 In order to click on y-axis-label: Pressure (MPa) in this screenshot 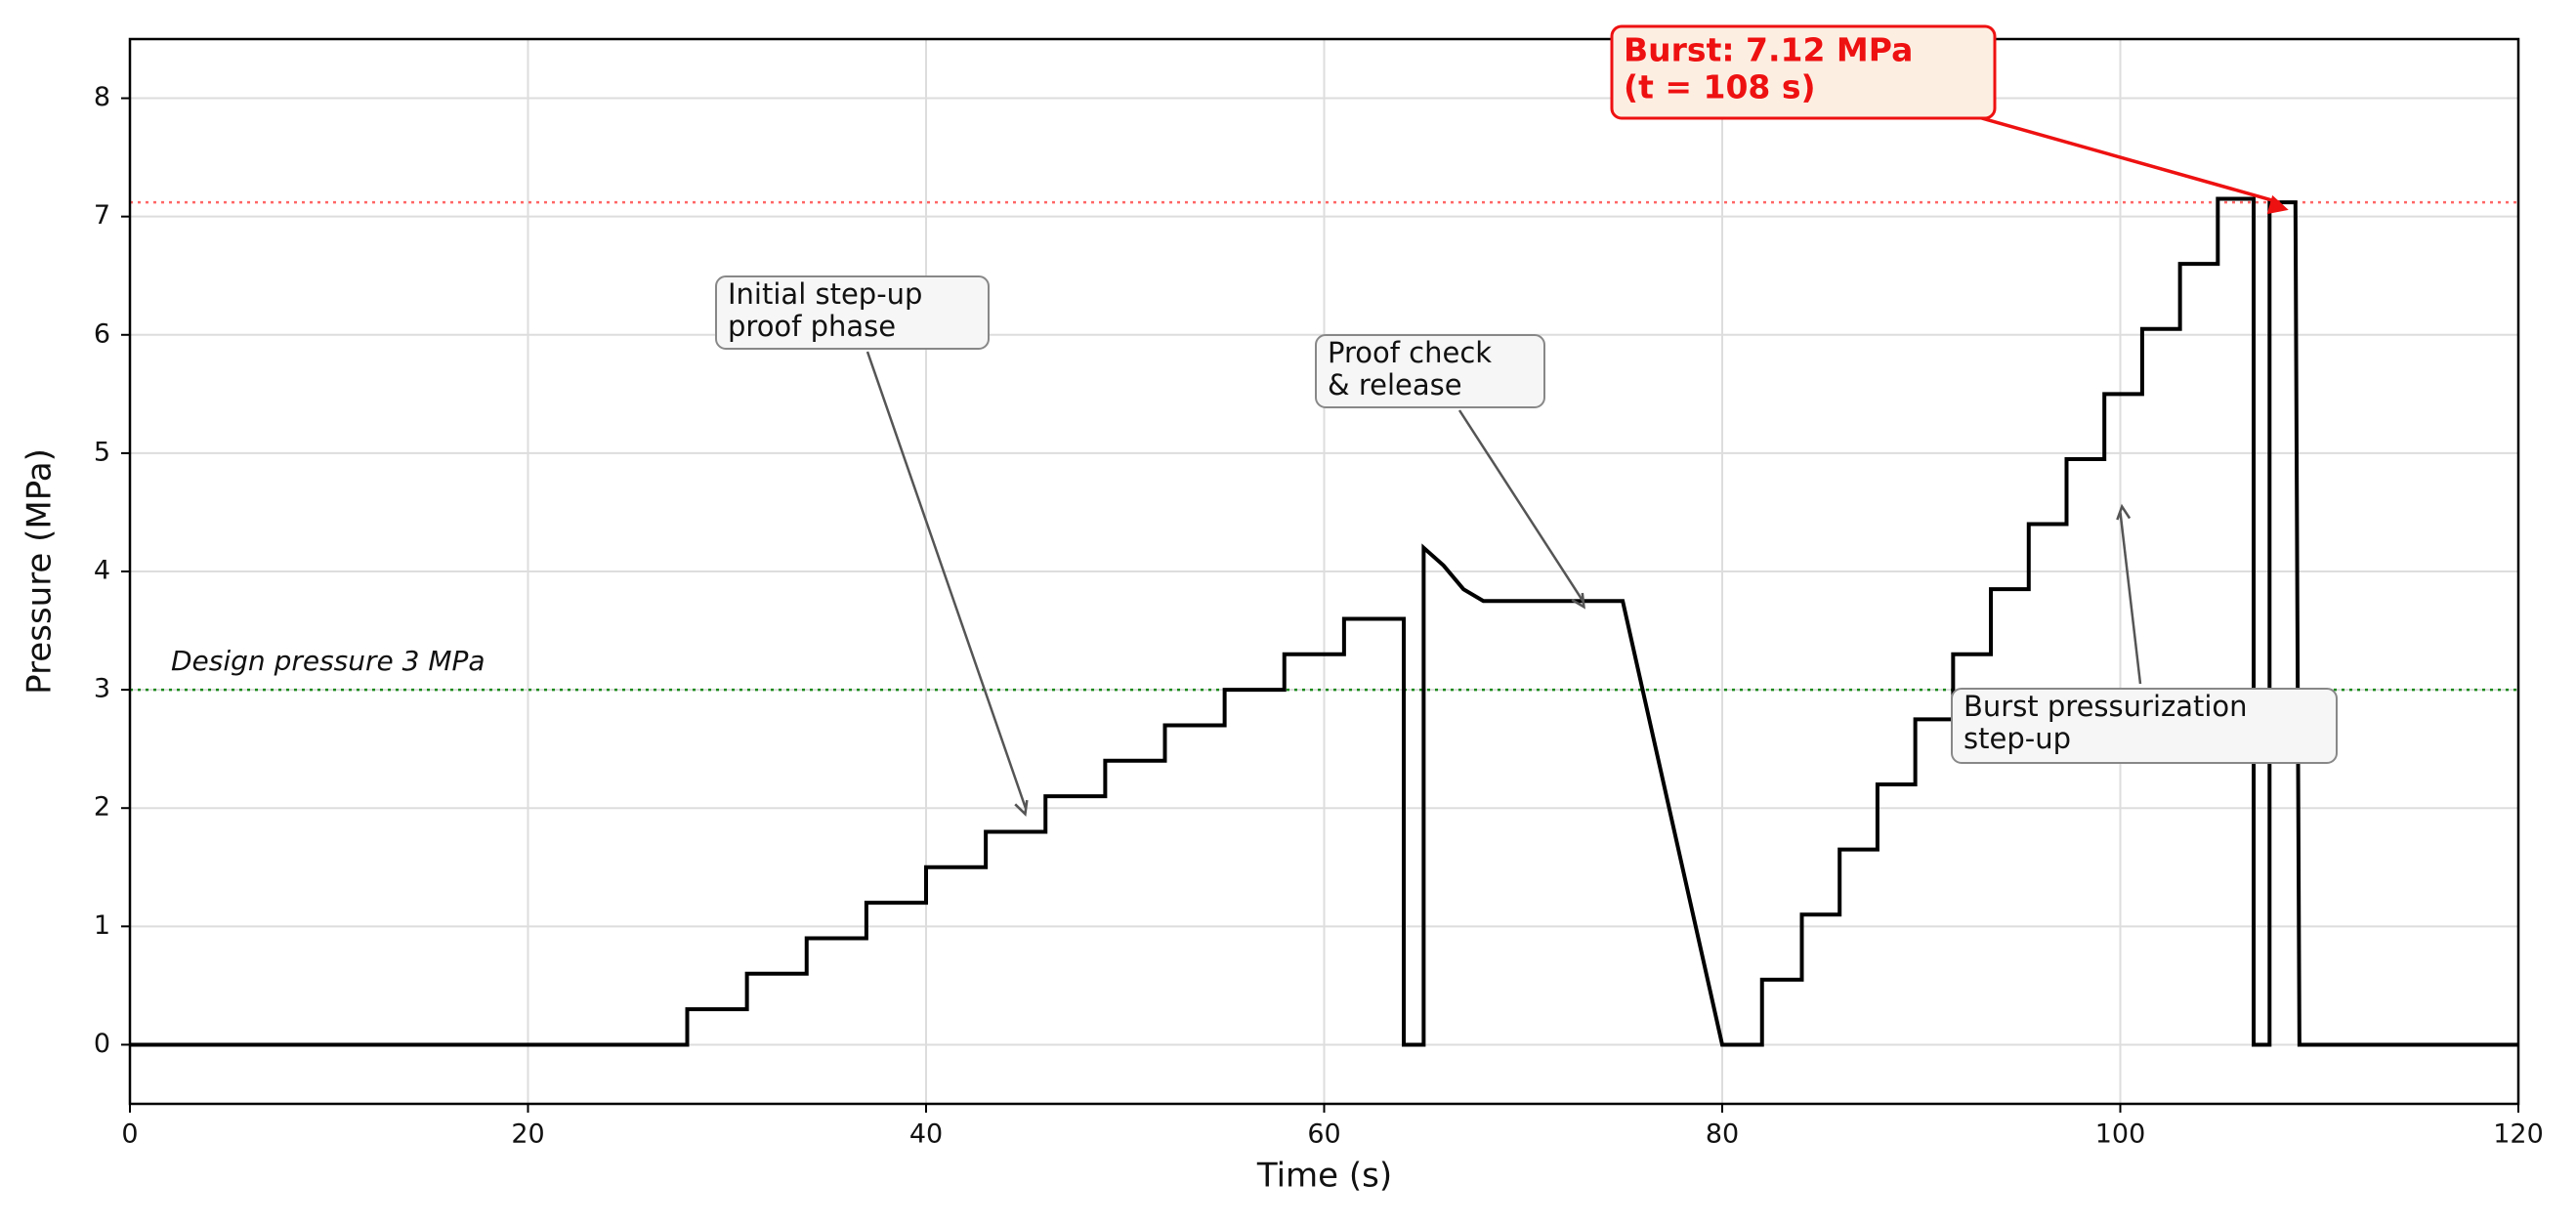, I will do `click(40, 571)`.